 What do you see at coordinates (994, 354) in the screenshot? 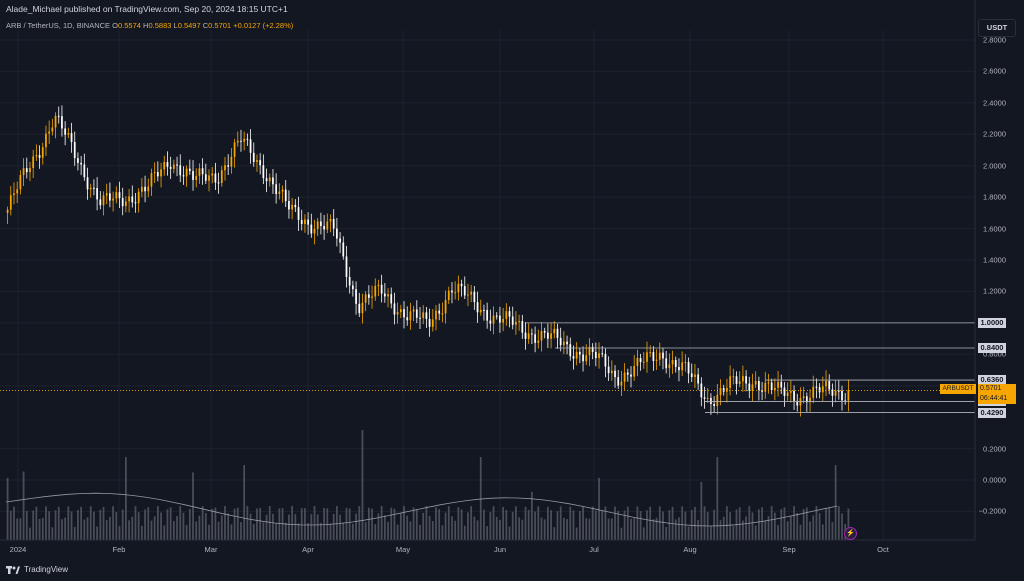
I see `price-axis-label: 0.8000` at bounding box center [994, 354].